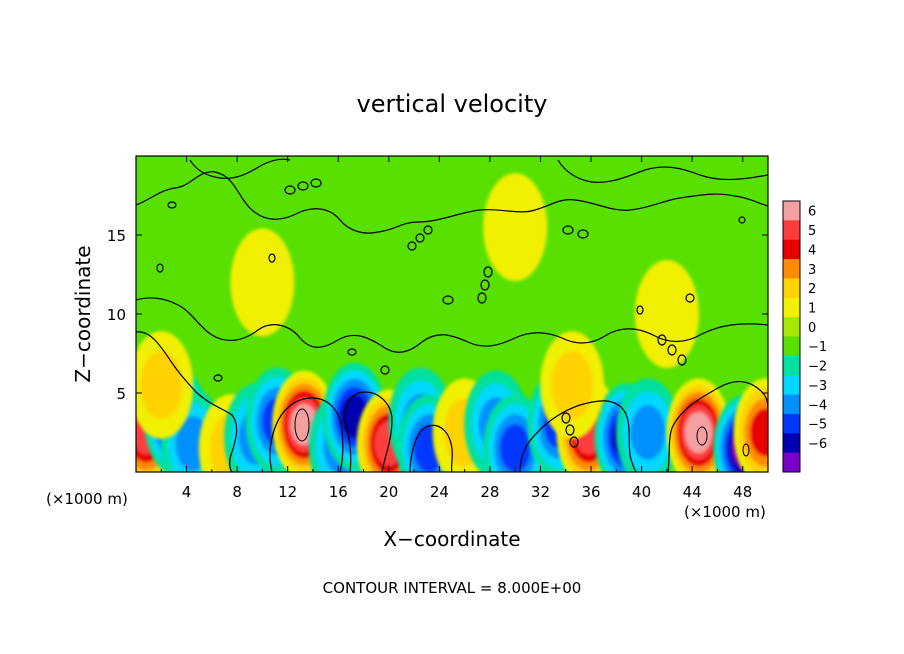 This screenshot has width=904, height=654. I want to click on colorbar-label: −3, so click(817, 386).